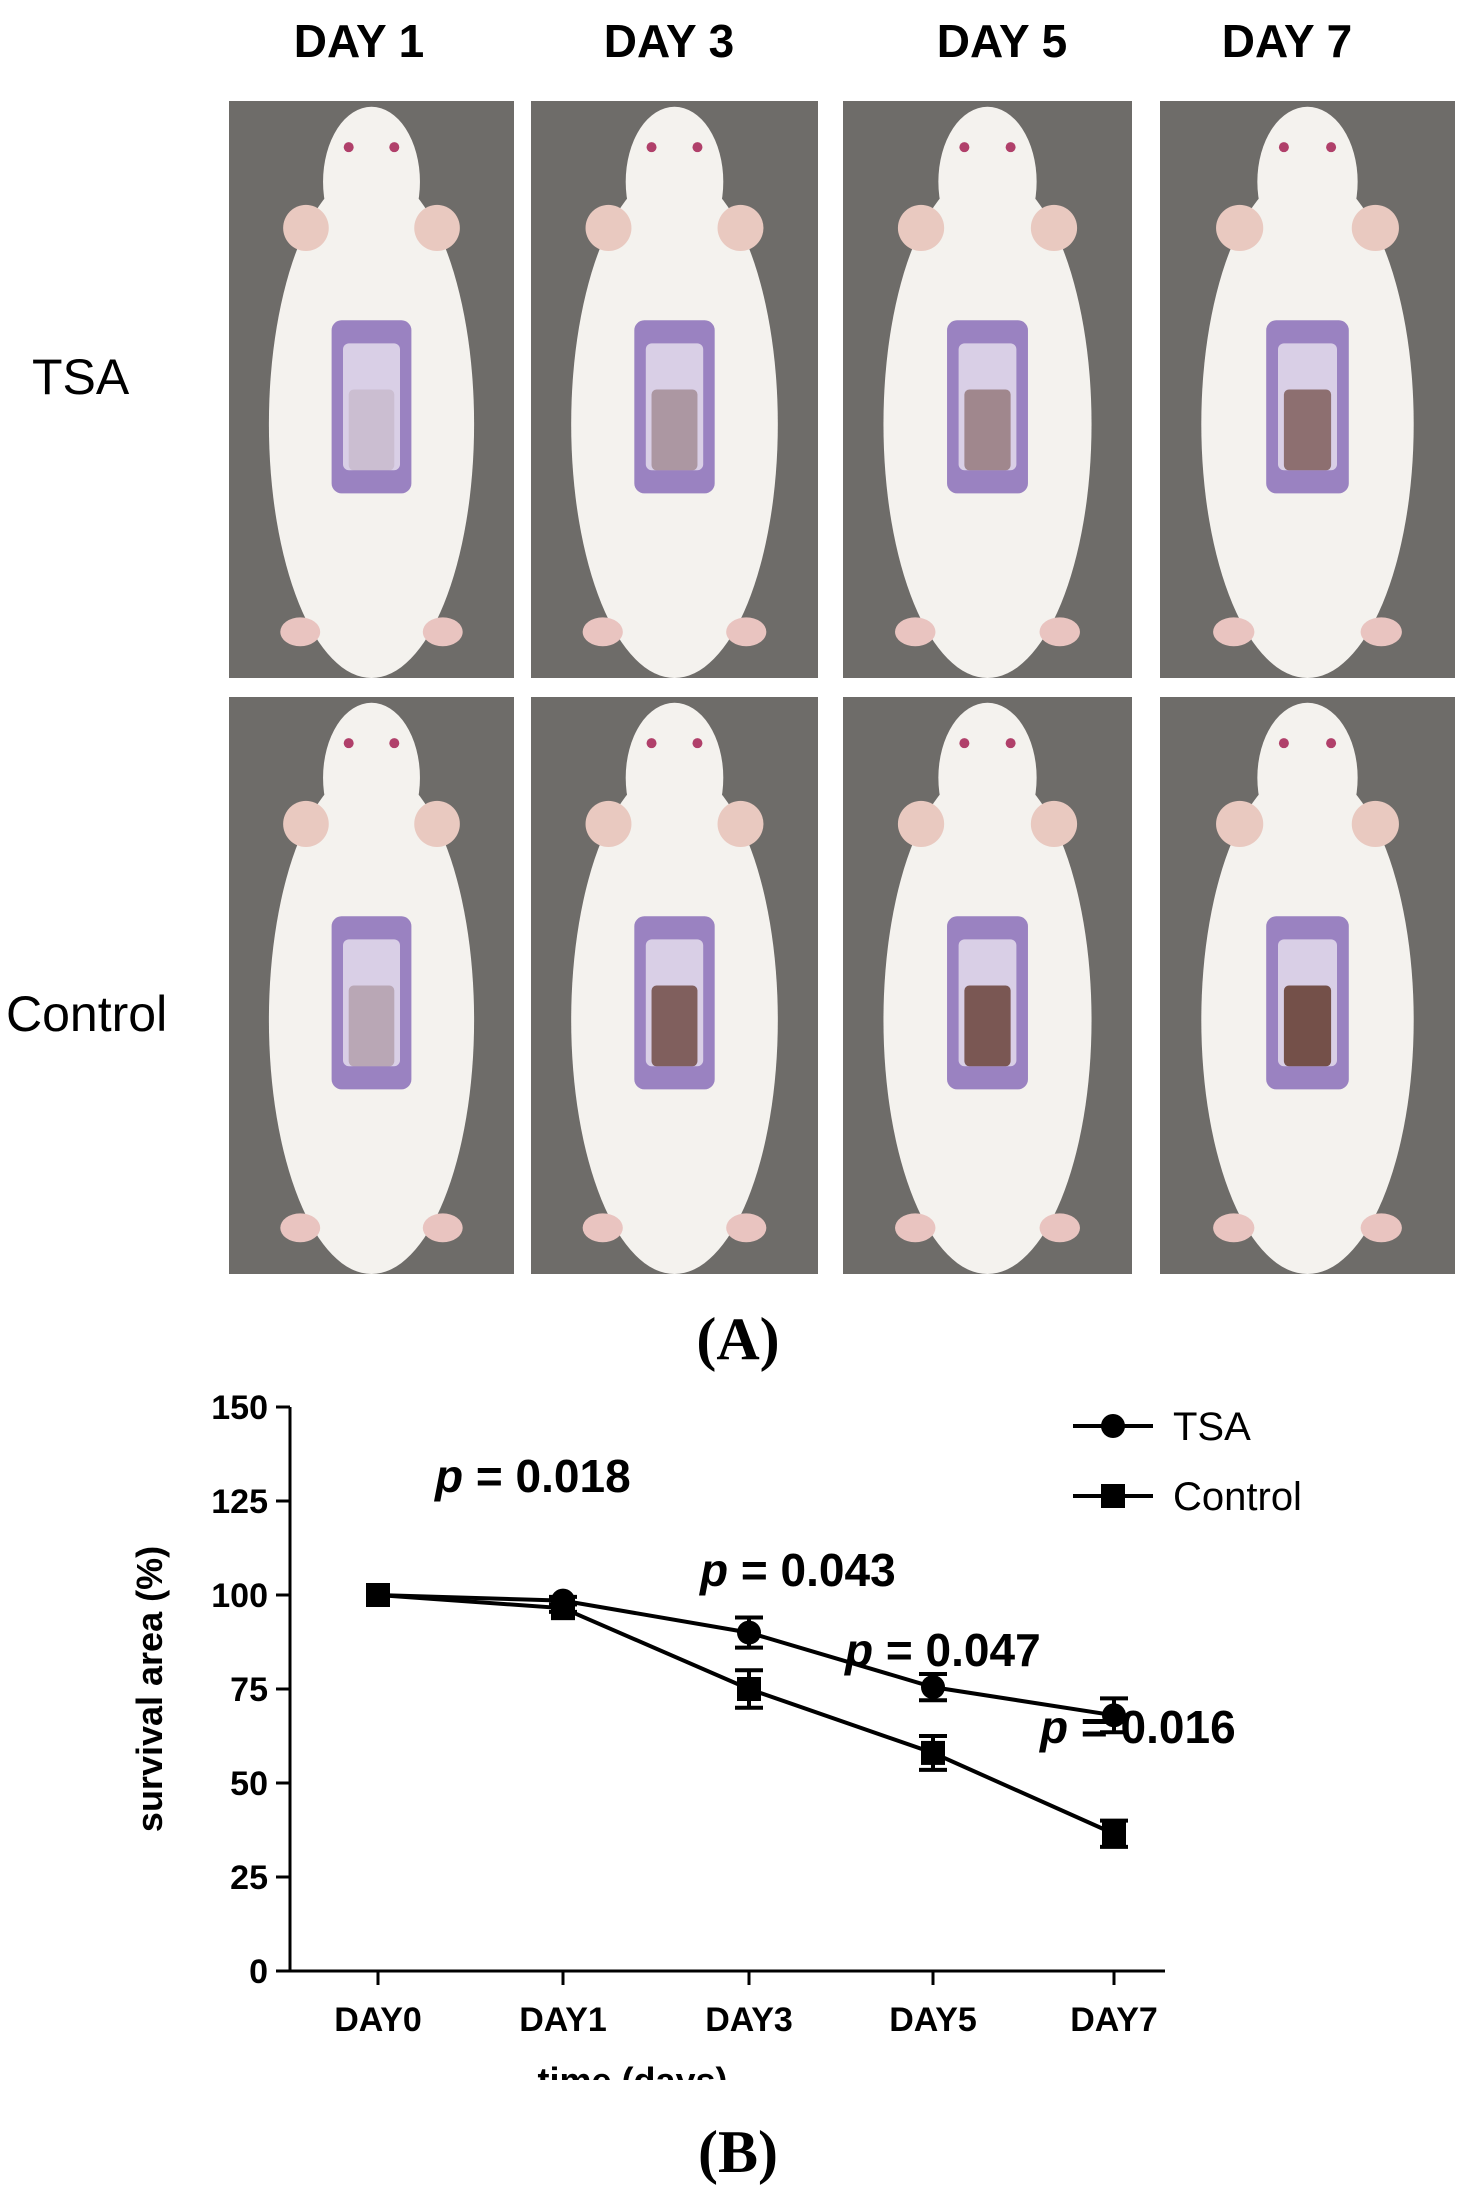 This screenshot has height=2199, width=1477. I want to click on p-value-annotation: p = 0.016, so click(1137, 1727).